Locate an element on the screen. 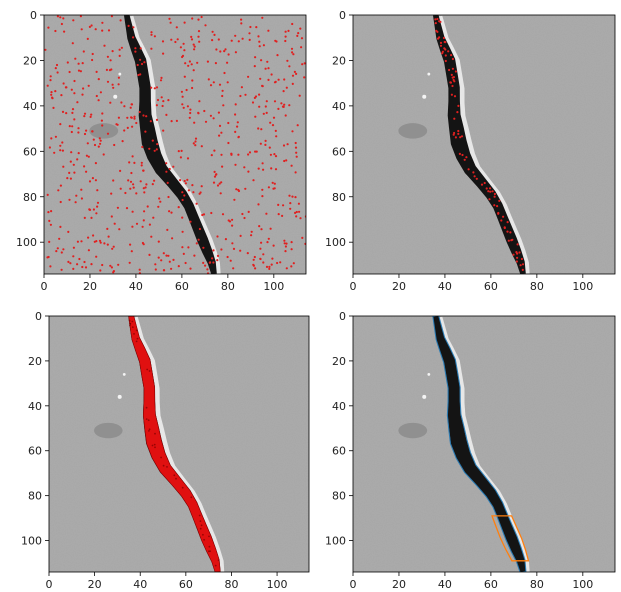 The height and width of the screenshot is (592, 621). crack-highlight is located at coordinates (482, 144).